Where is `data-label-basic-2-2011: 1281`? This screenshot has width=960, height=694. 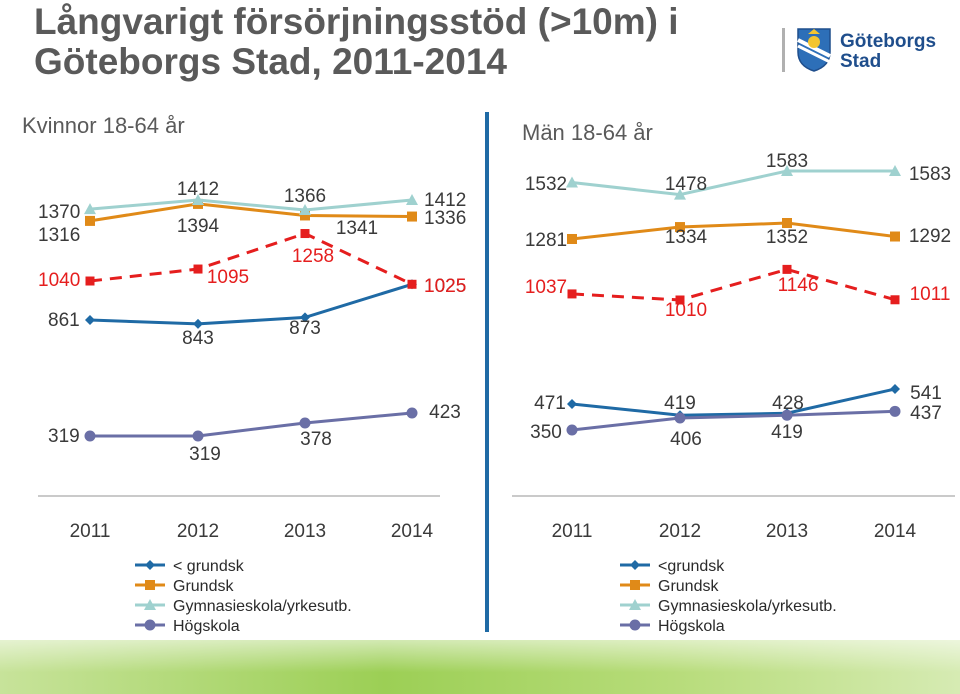
data-label-basic-2-2011: 1281 is located at coordinates (546, 240).